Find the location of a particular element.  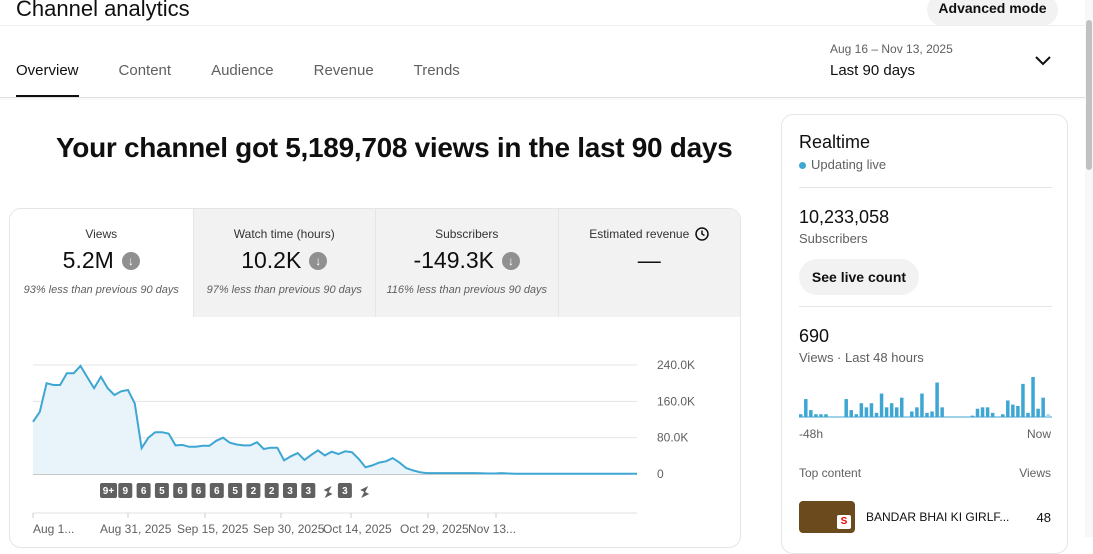

views-label: Views · Last 48 hours is located at coordinates (861, 357).